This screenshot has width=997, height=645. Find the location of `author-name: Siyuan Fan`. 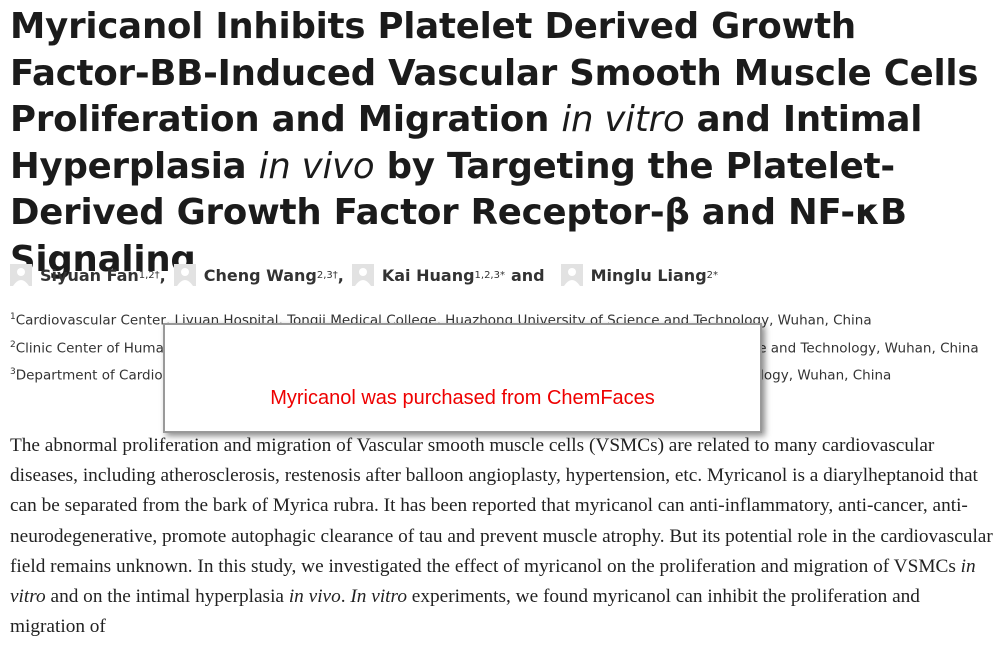

author-name: Siyuan Fan is located at coordinates (89, 275).